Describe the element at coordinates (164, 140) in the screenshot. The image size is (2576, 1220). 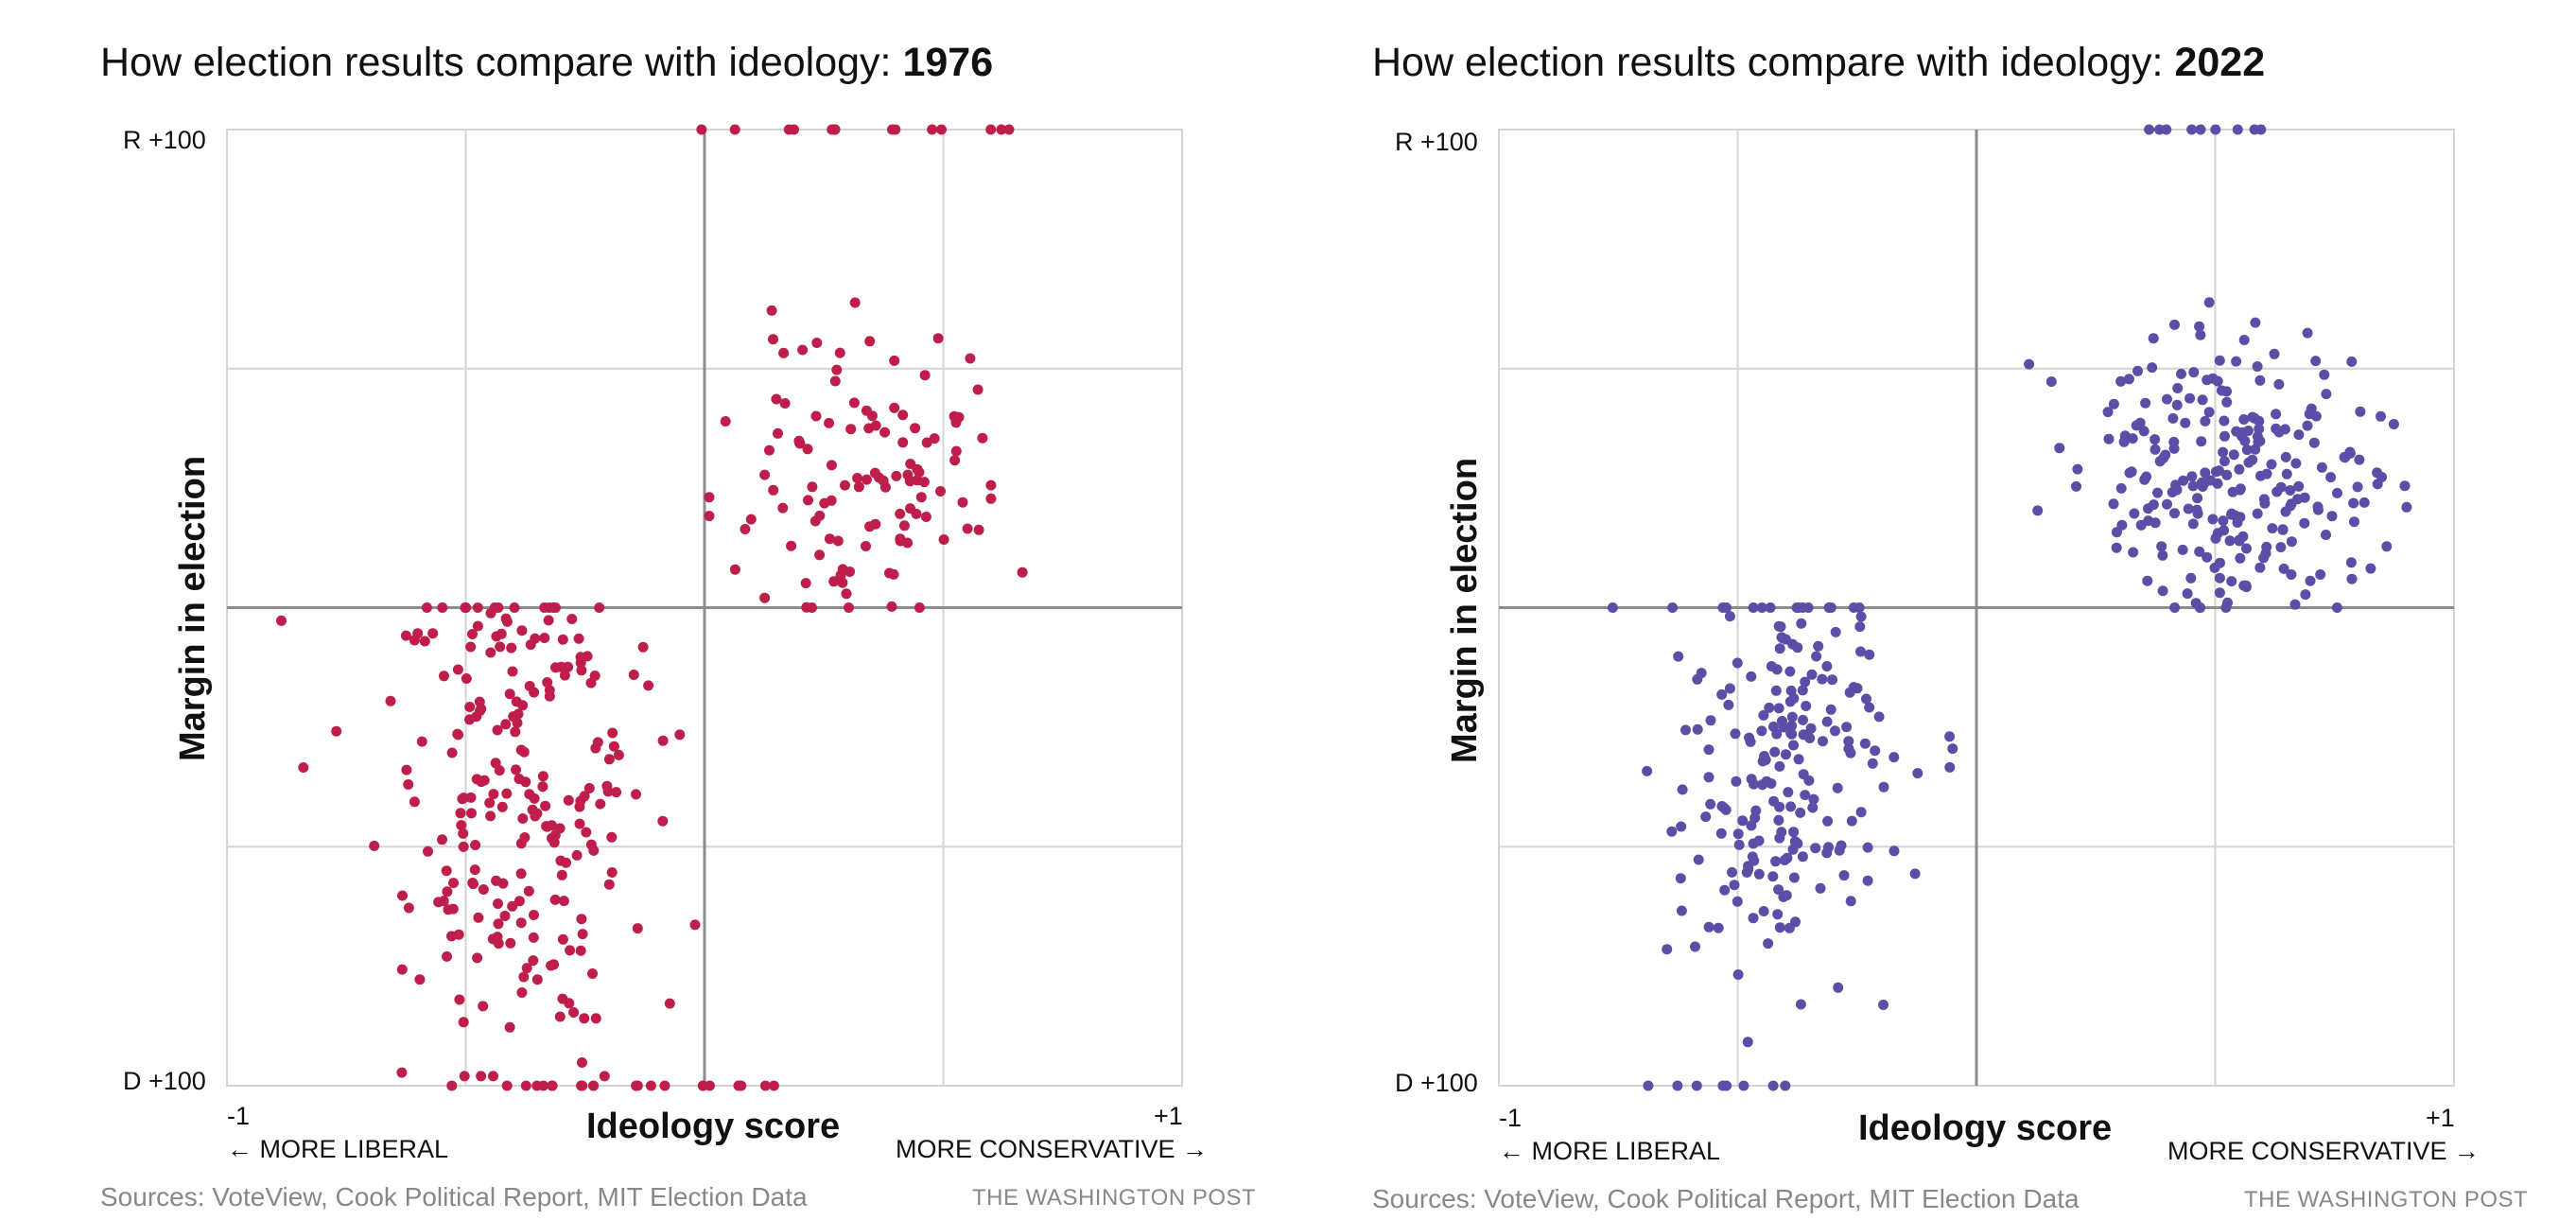
I see `y-tick-top: R +100` at that location.